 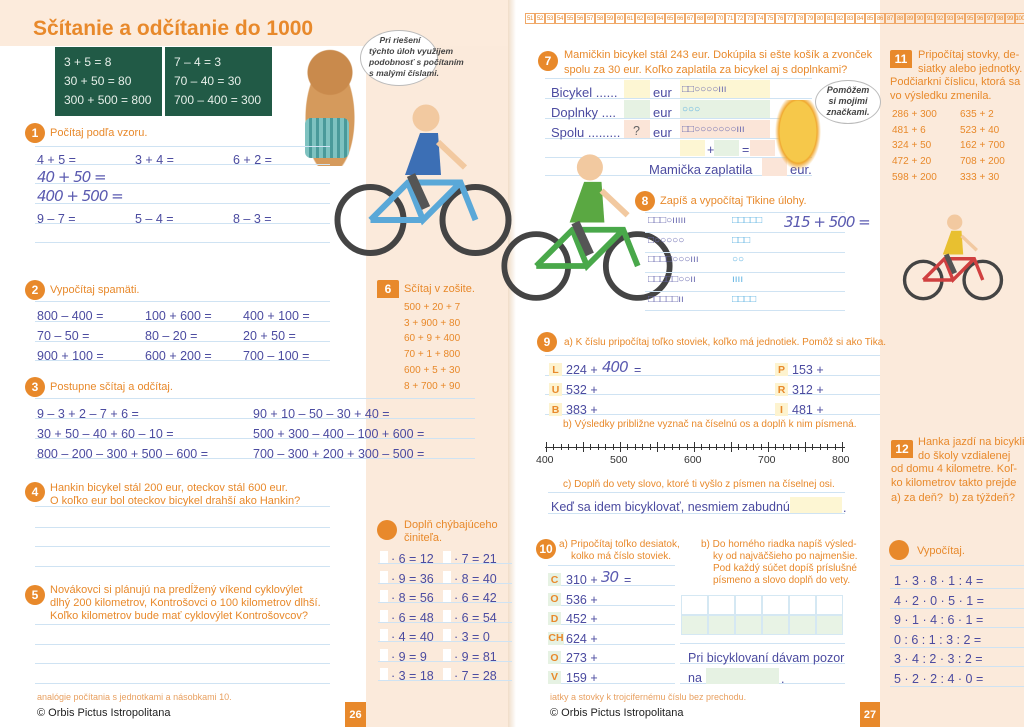 I want to click on sum-exercise: 70 + 1 + 800, so click(x=432, y=355).